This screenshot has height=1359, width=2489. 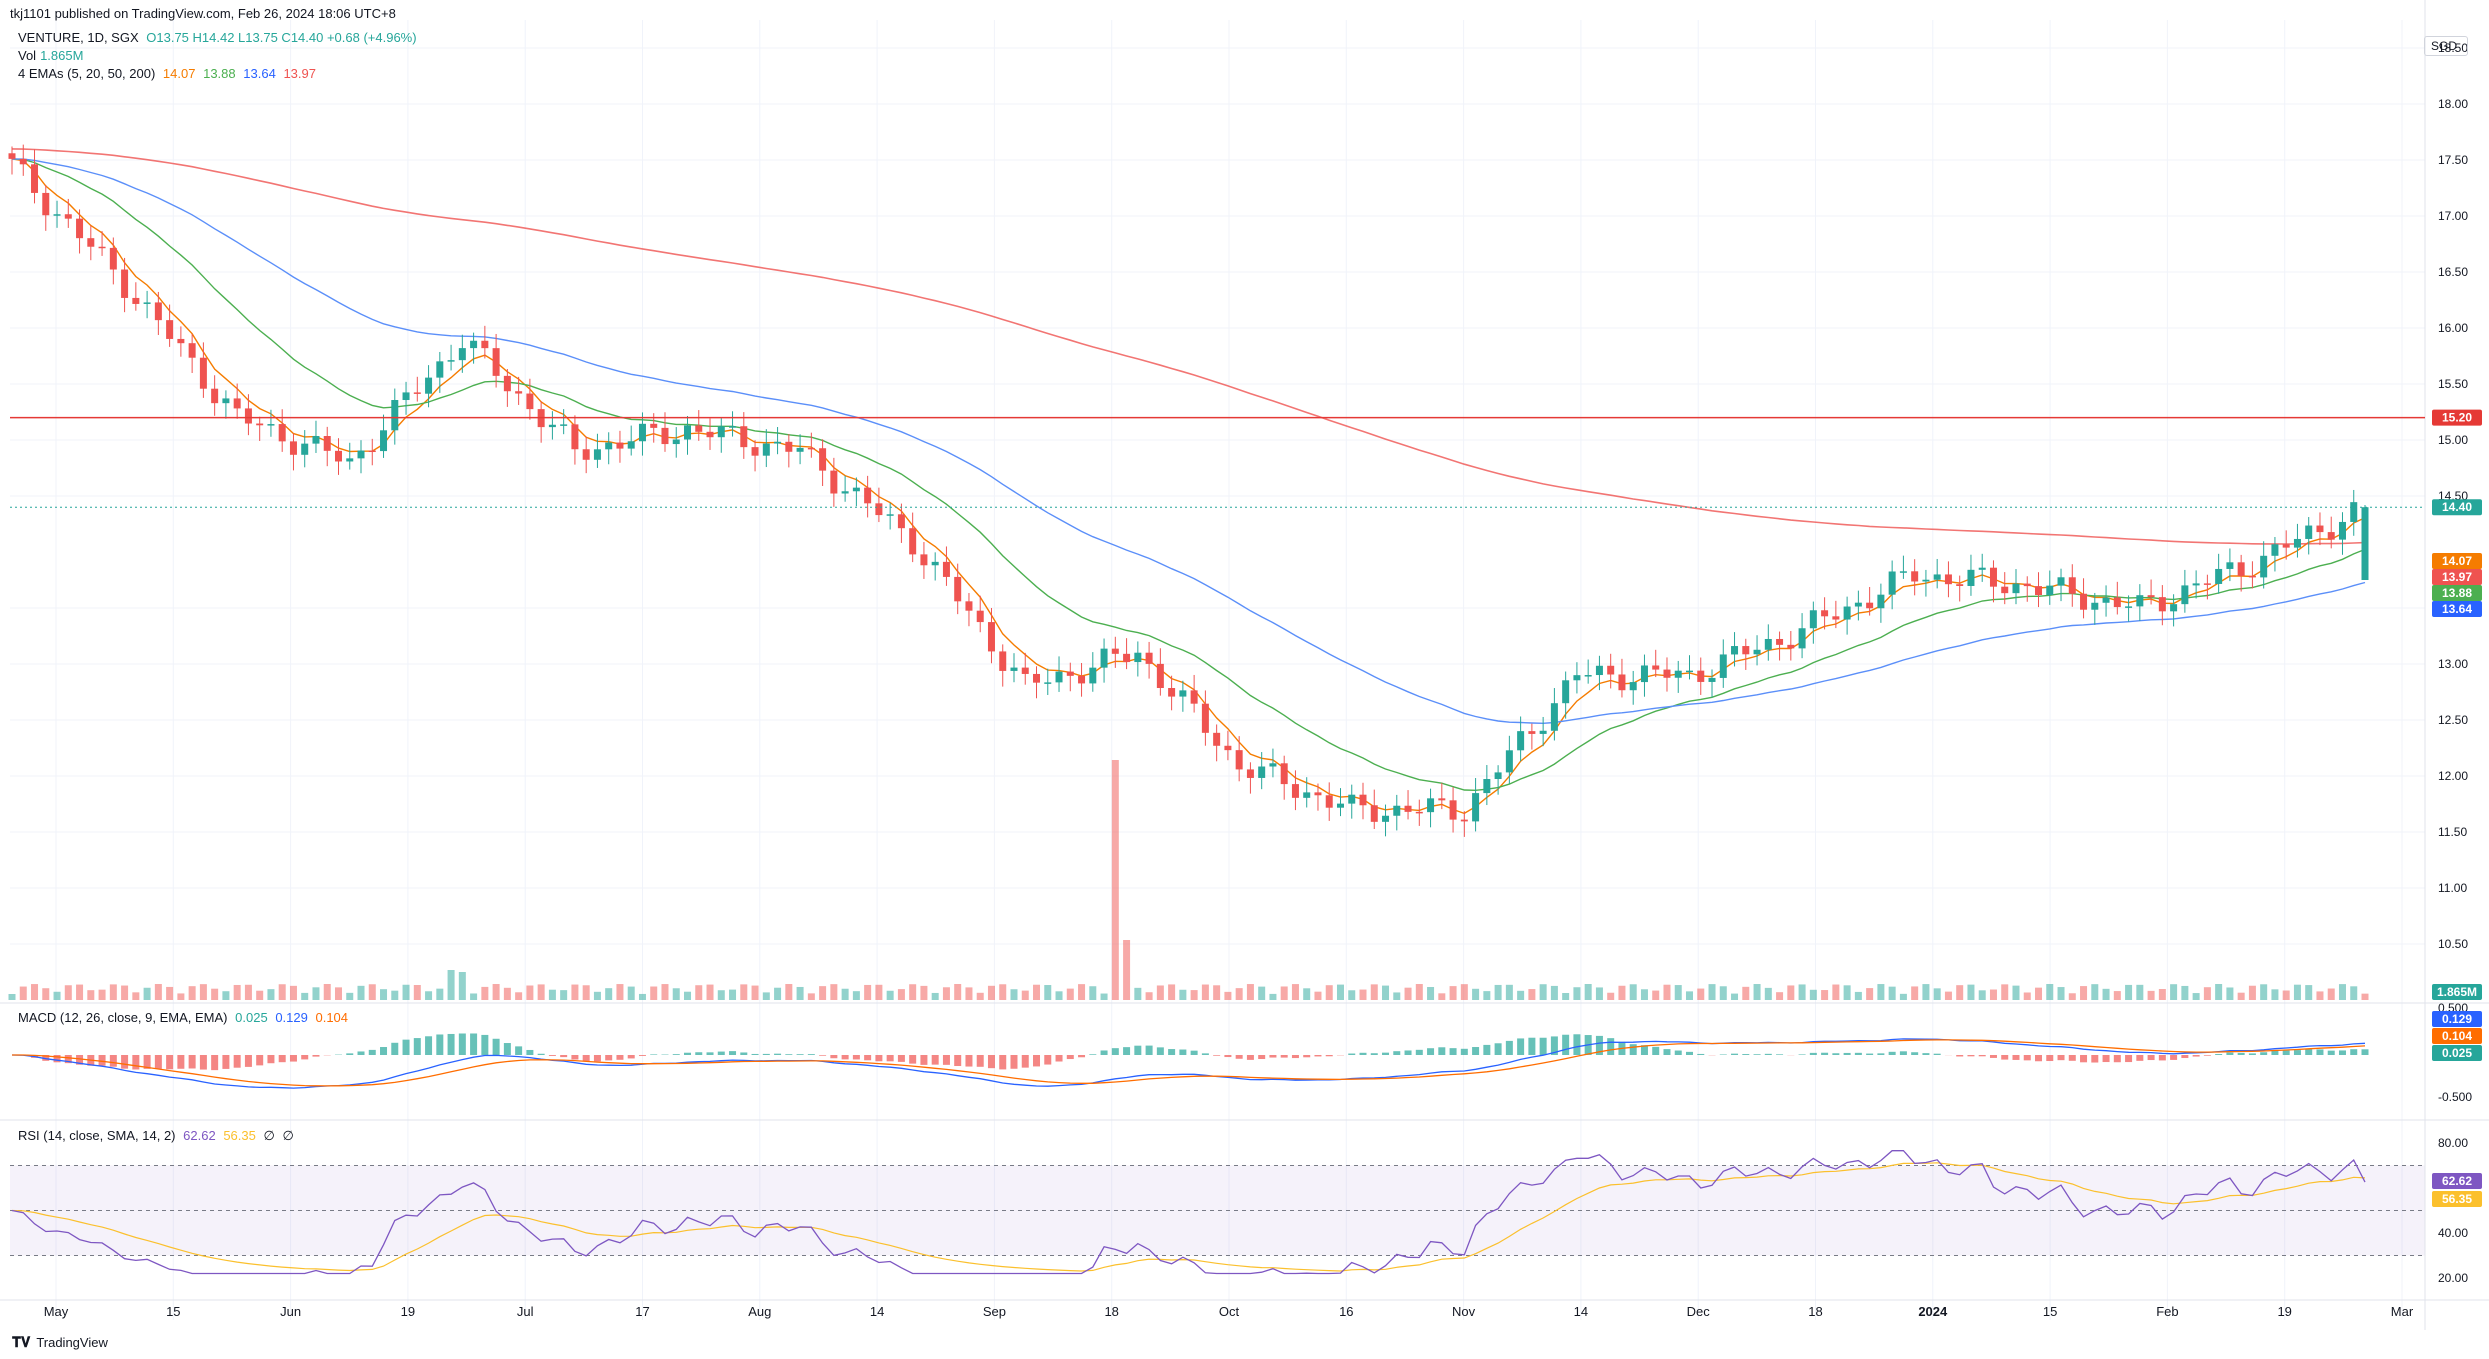 I want to click on time-tick: Aug, so click(x=759, y=1311).